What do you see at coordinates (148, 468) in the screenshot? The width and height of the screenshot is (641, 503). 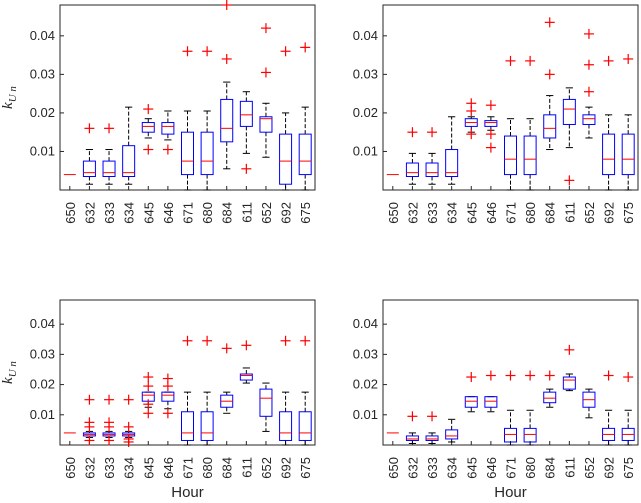 I see `x-tick-label: 645` at bounding box center [148, 468].